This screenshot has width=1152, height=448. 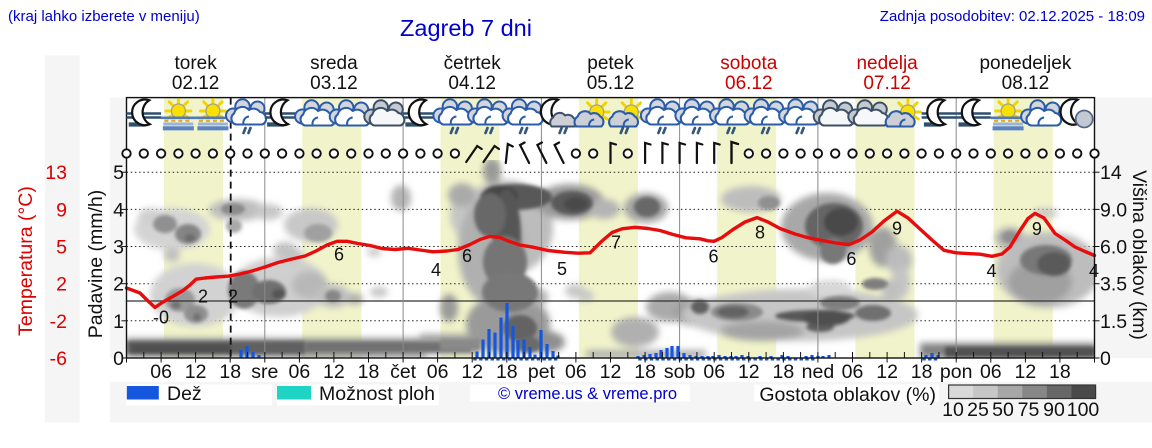 What do you see at coordinates (887, 63) in the screenshot?
I see `svg-text: nedelja` at bounding box center [887, 63].